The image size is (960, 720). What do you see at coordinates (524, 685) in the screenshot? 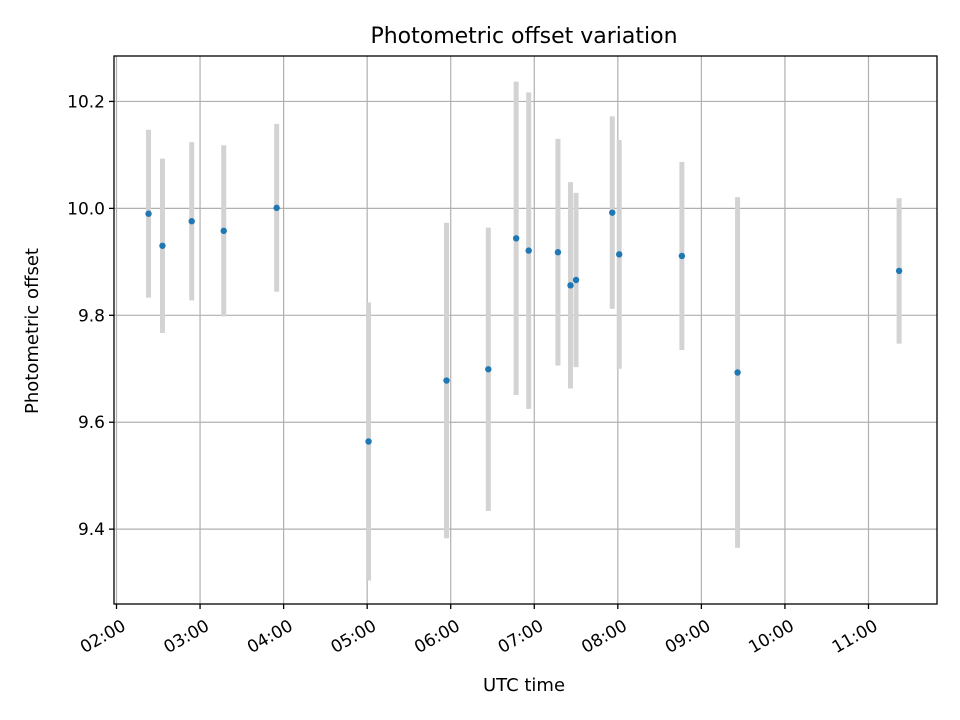
I see `x-axis-label: UTC time` at bounding box center [524, 685].